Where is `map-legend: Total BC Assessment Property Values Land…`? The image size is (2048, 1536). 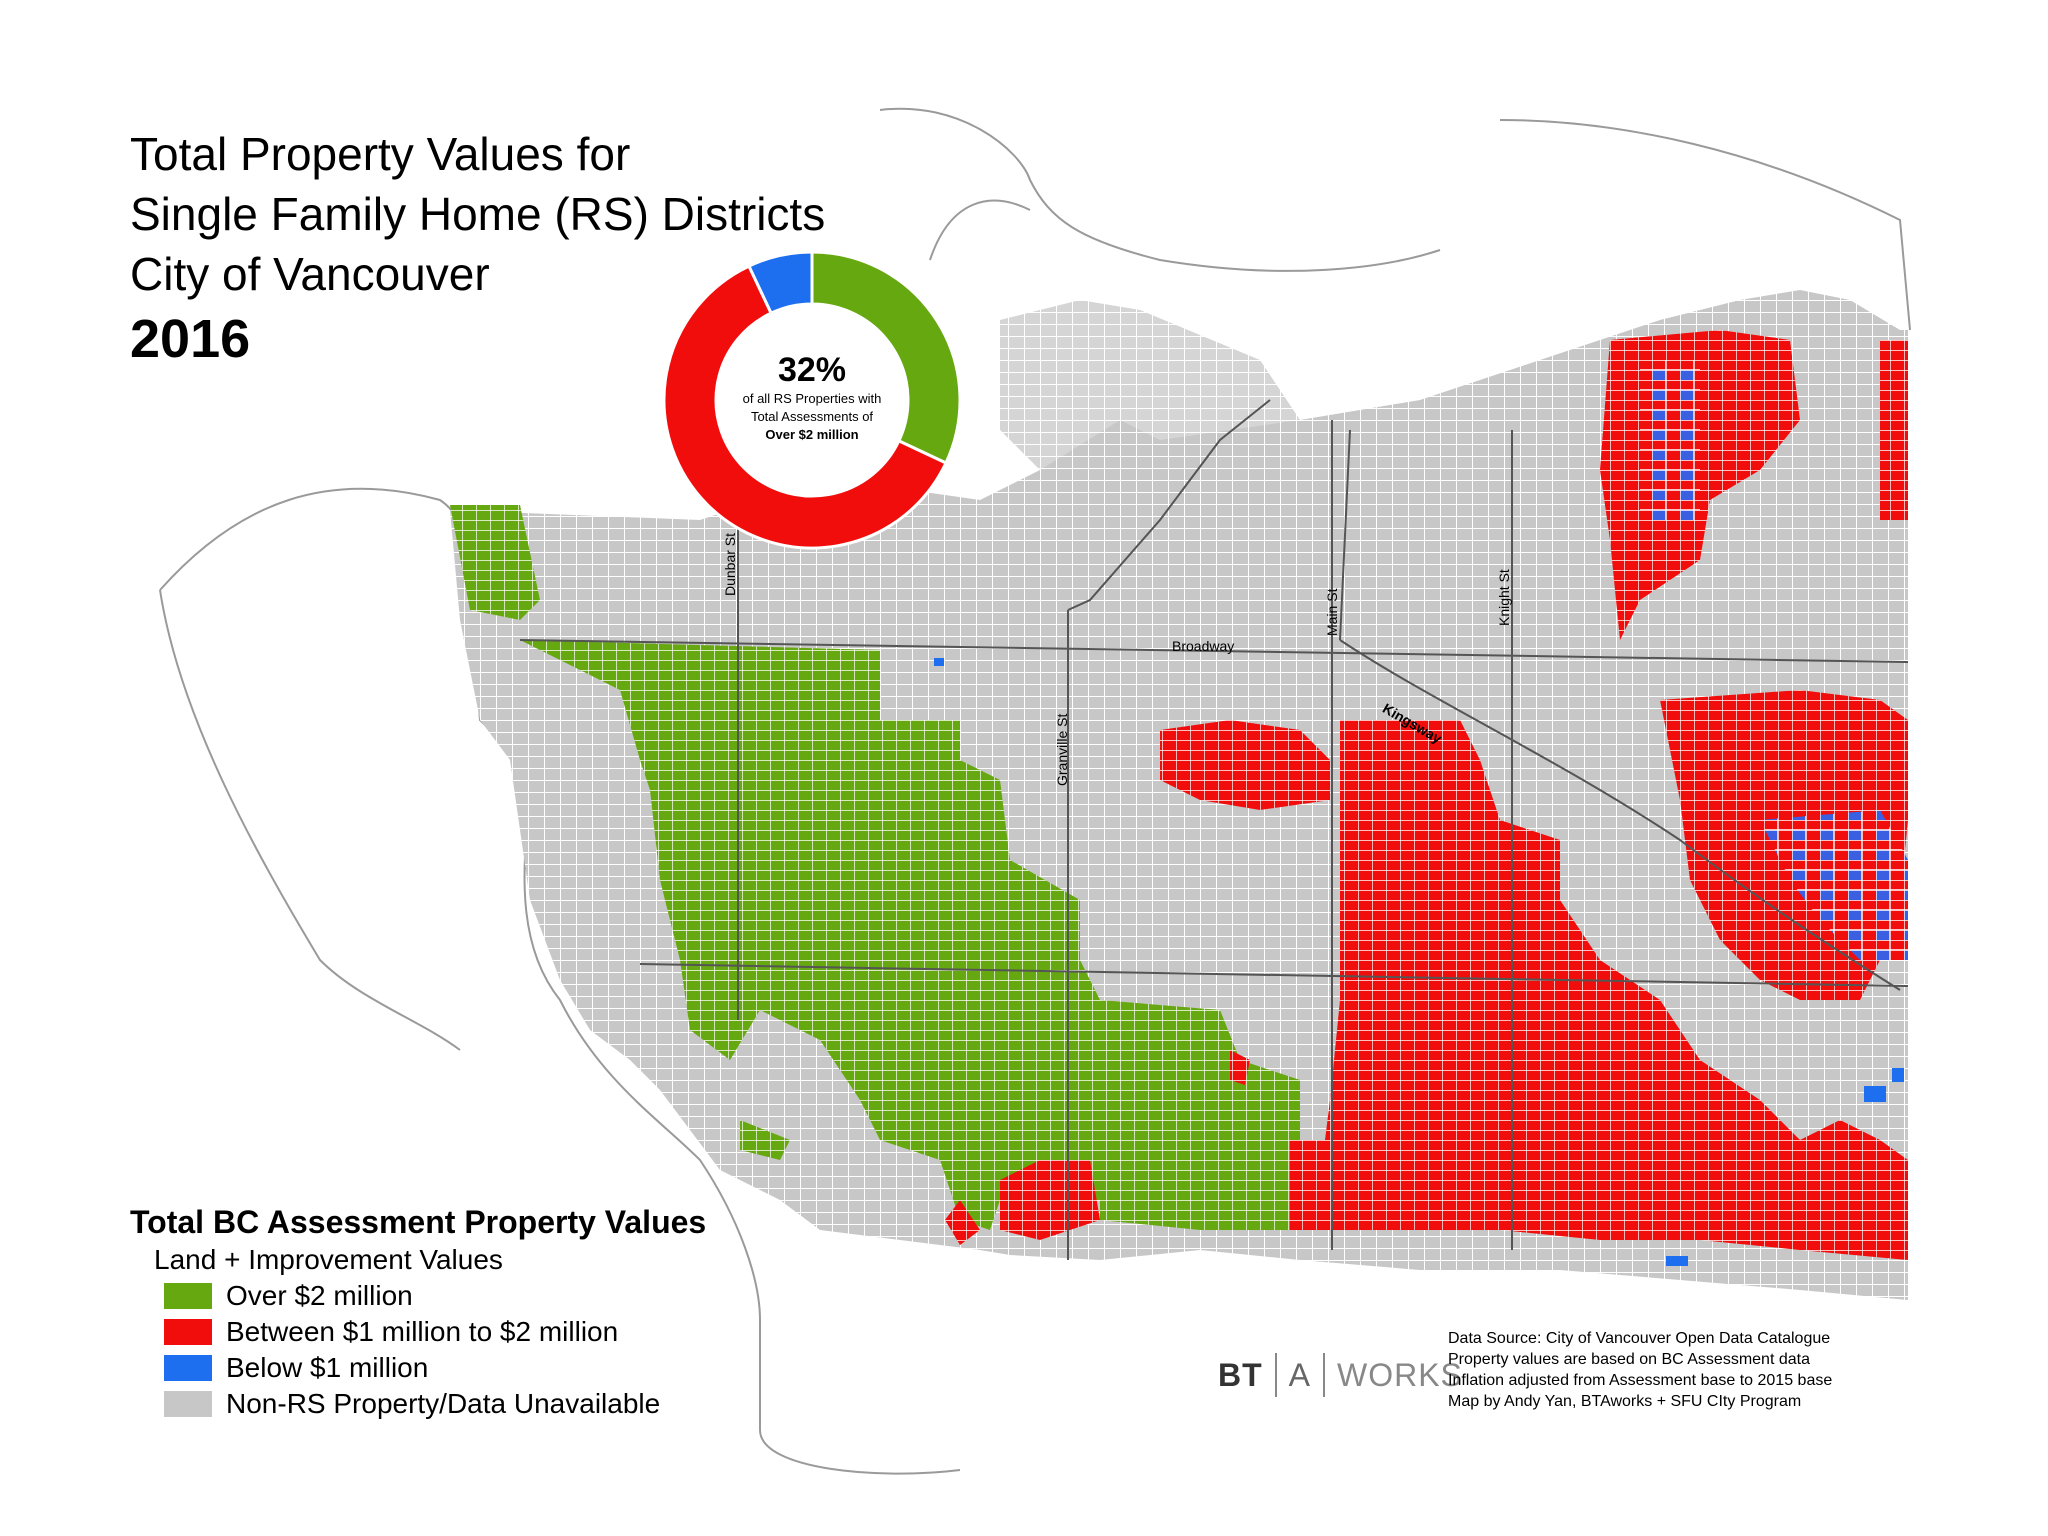
map-legend: Total BC Assessment Property Values Land… is located at coordinates (418, 1312).